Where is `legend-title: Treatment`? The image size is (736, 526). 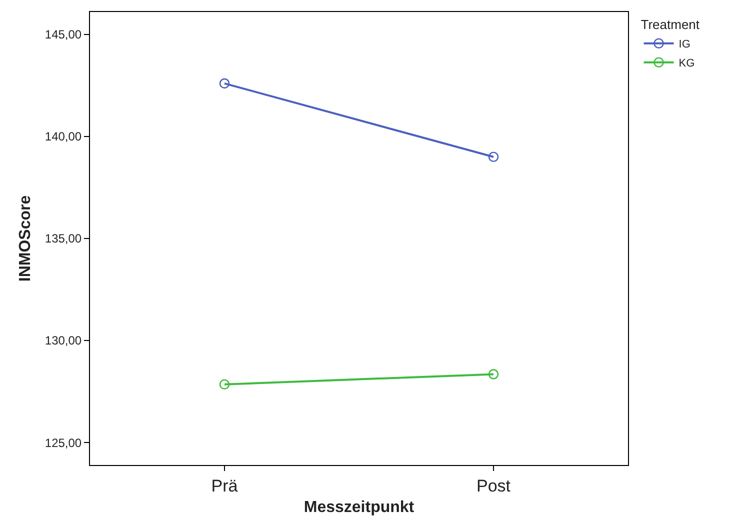
legend-title: Treatment is located at coordinates (670, 24).